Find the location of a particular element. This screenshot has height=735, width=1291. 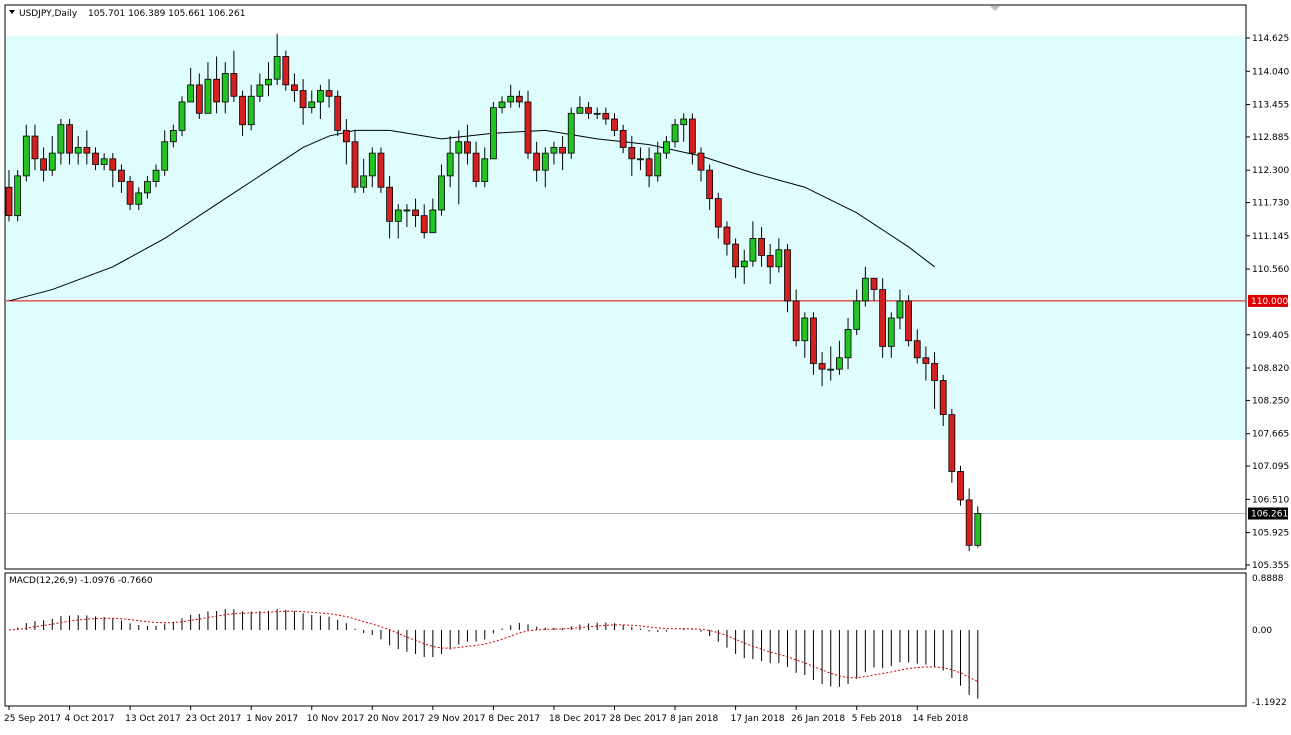

x-tick-label: 25 Sep 2017 is located at coordinates (32, 719).